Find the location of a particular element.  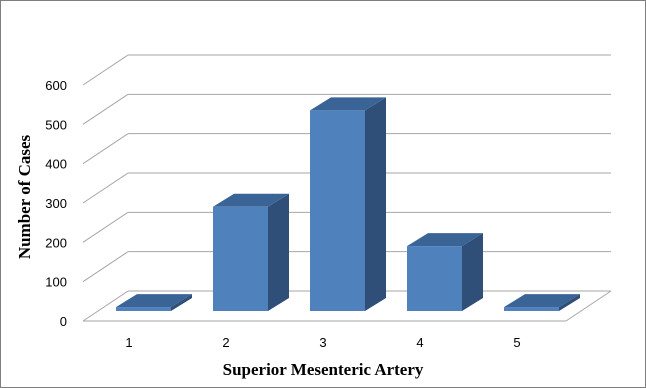

floor-right-edge is located at coordinates (588, 306).